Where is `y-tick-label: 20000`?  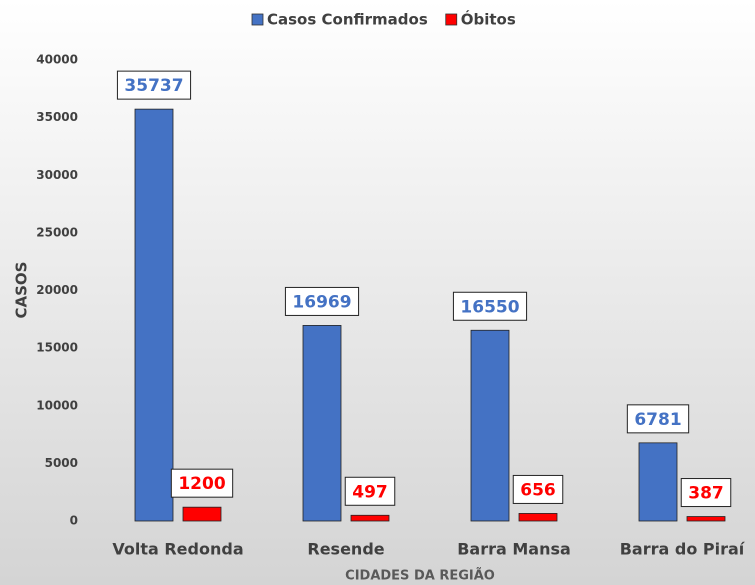
y-tick-label: 20000 is located at coordinates (57, 290).